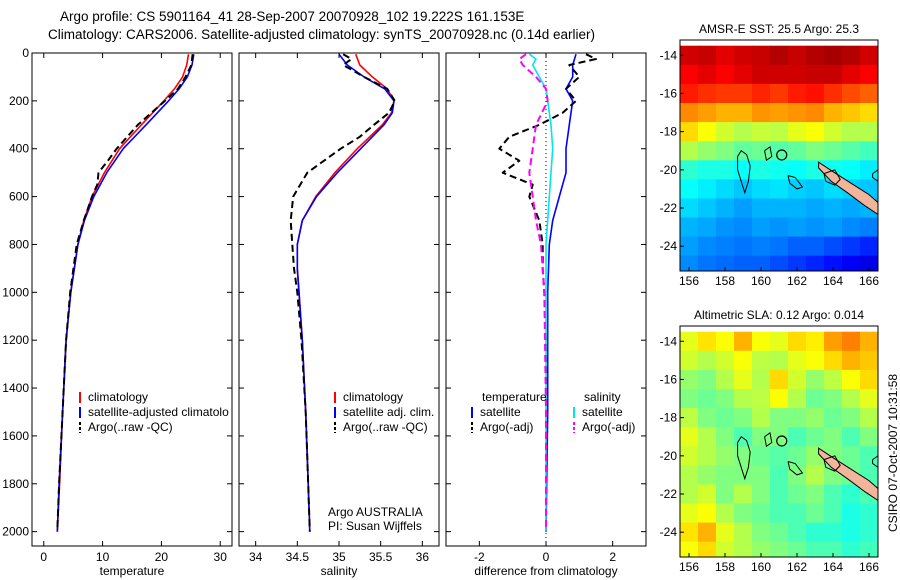 The width and height of the screenshot is (900, 580). Describe the element at coordinates (373, 397) in the screenshot. I see `legend-climatology: climatology` at that location.